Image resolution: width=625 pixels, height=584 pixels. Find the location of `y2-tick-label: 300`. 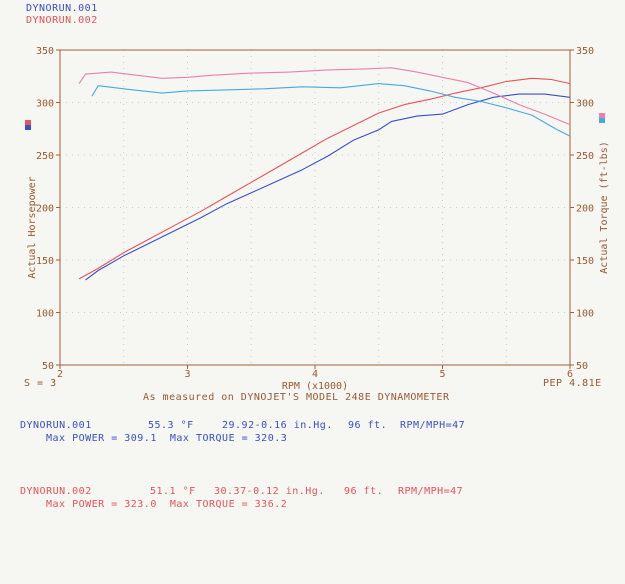

y2-tick-label: 300 is located at coordinates (585, 104).